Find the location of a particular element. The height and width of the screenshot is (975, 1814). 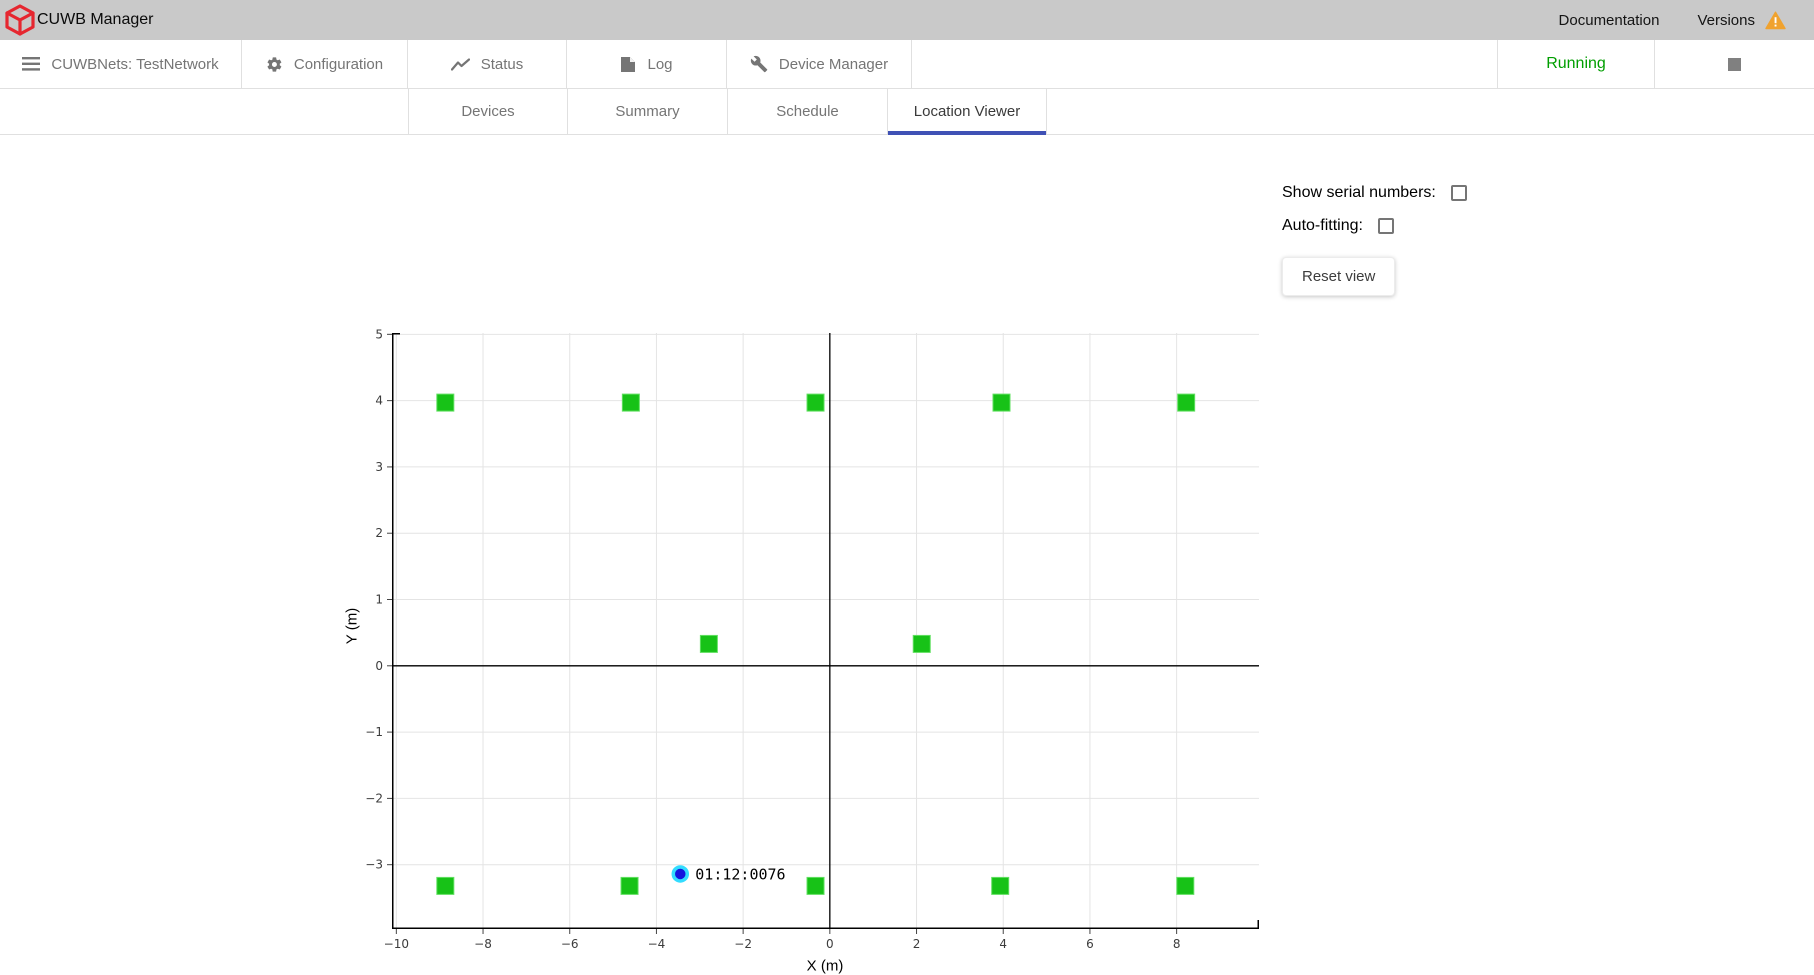

x-tick-label: −2 is located at coordinates (743, 944).